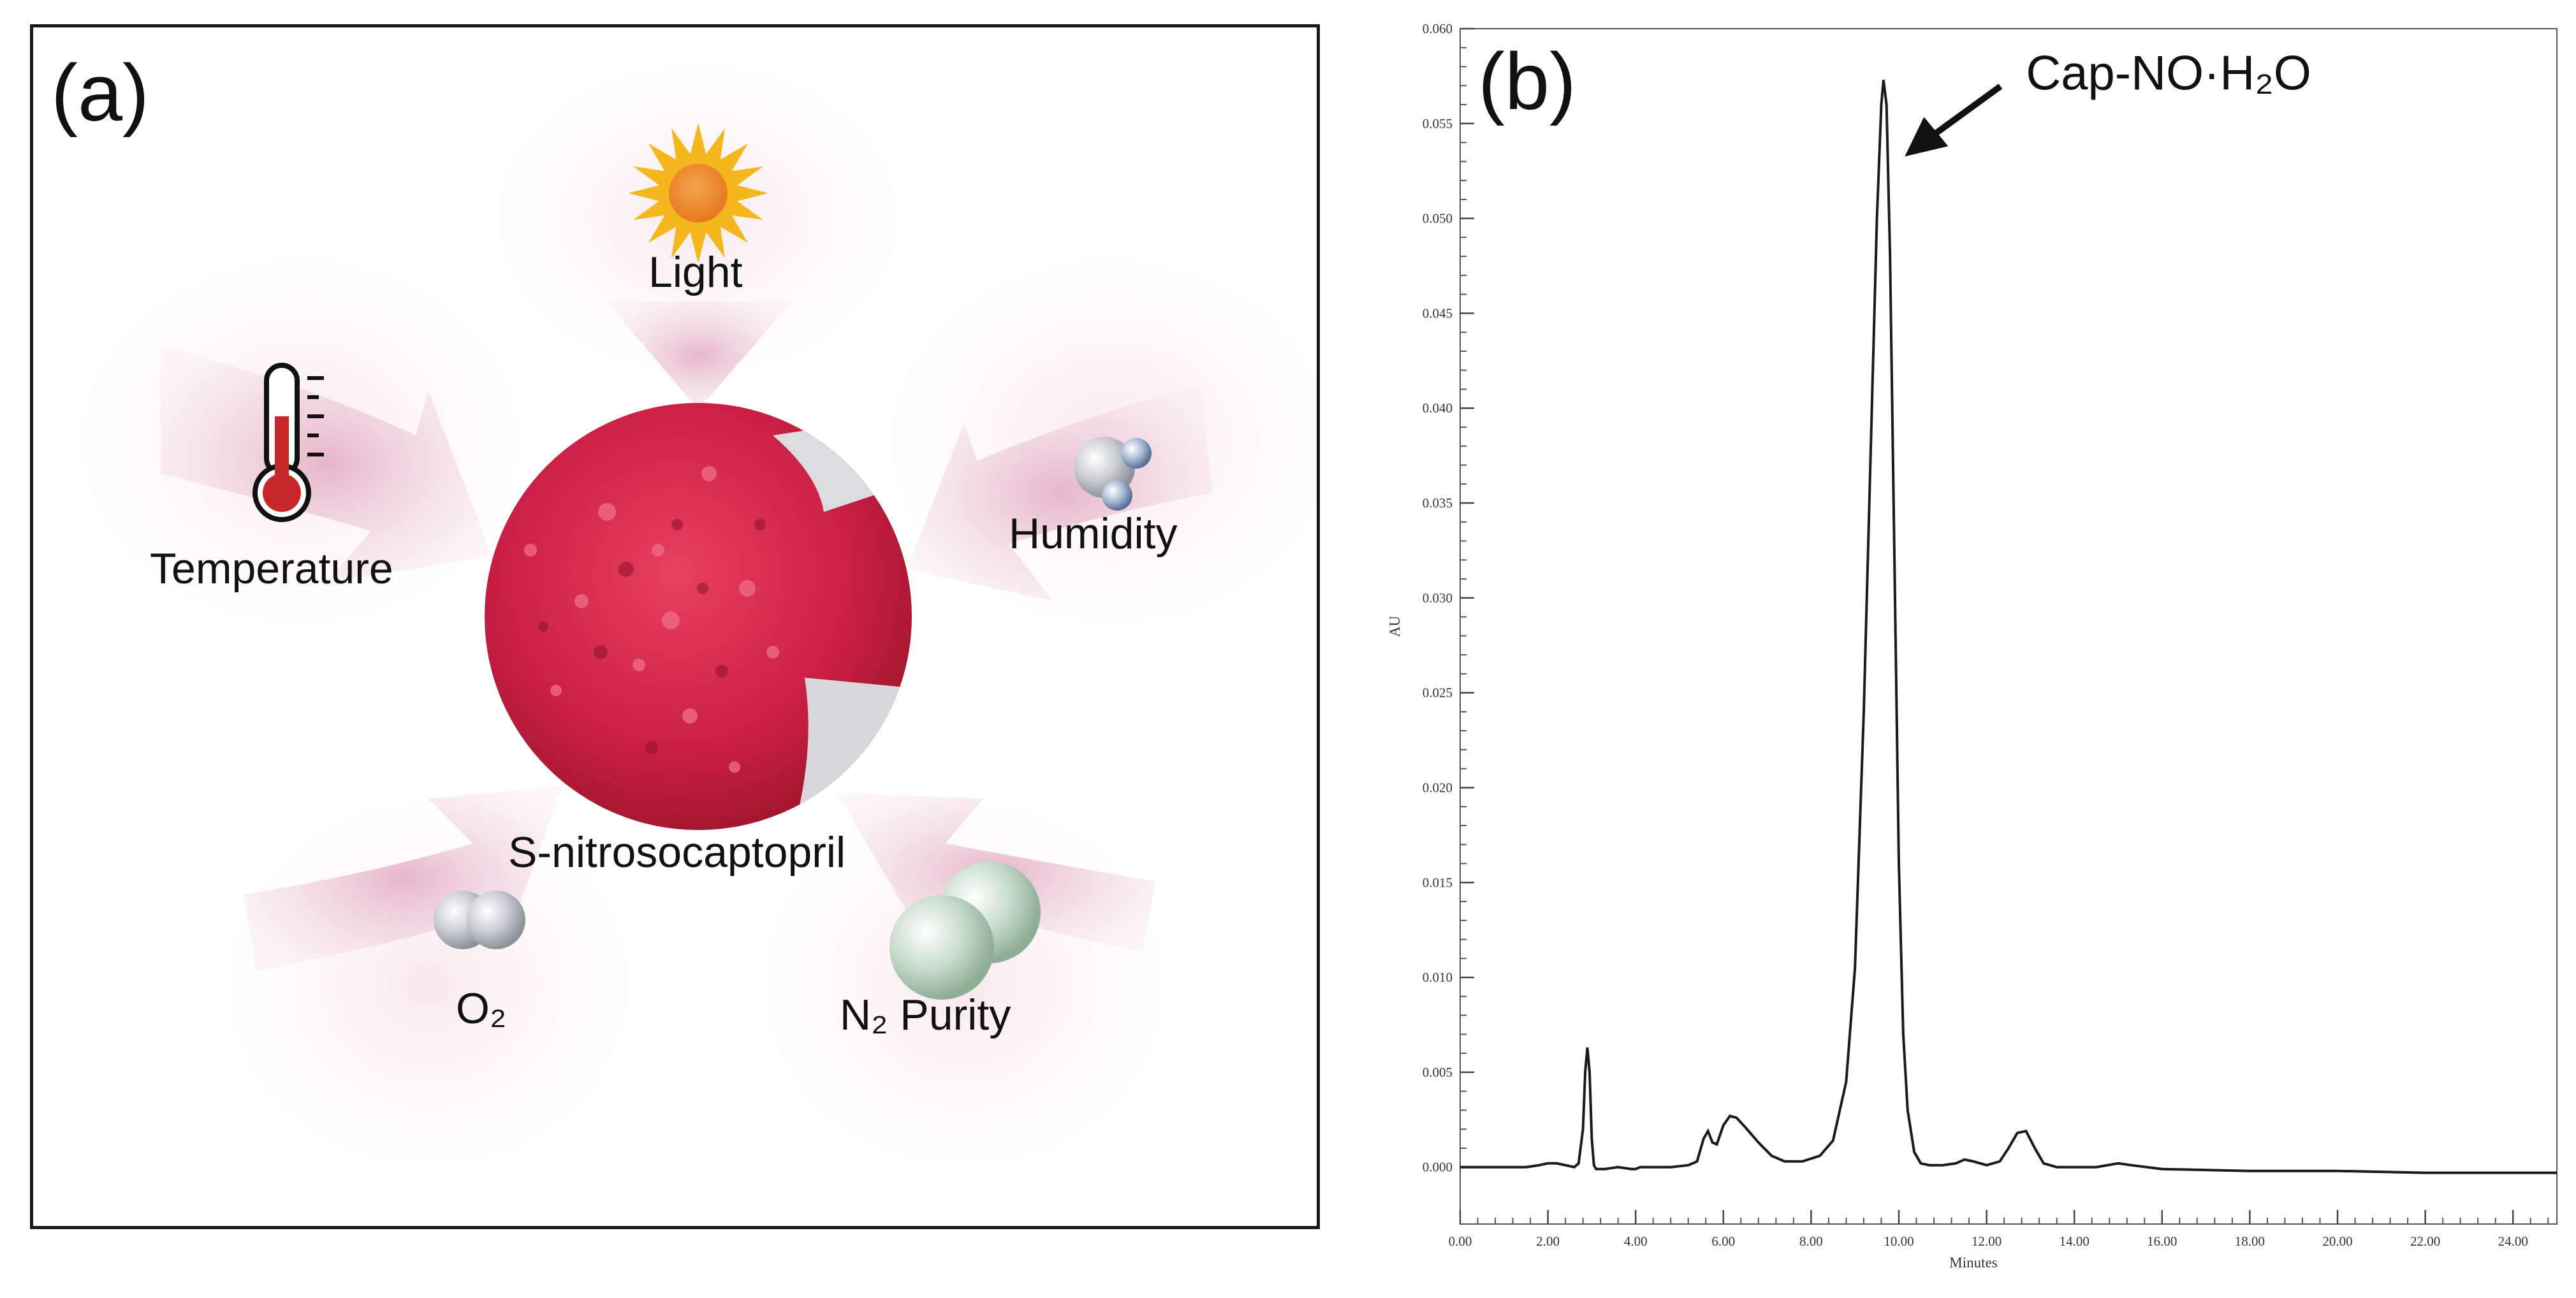 The width and height of the screenshot is (2576, 1298). I want to click on factor-label-o2: O₂, so click(481, 1008).